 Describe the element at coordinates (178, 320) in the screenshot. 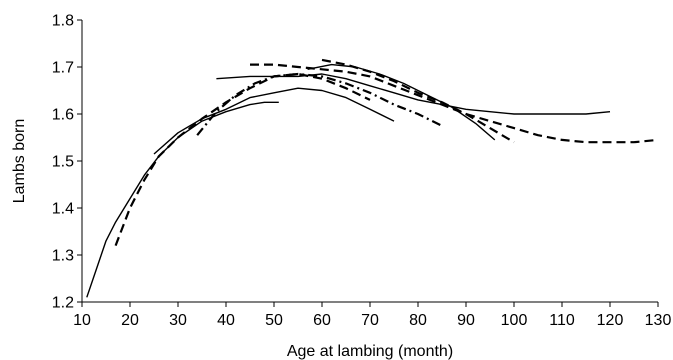

I see `x-tick-label: 30` at that location.